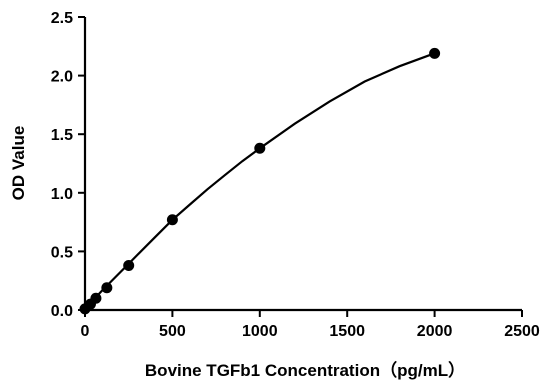 The height and width of the screenshot is (385, 549). I want to click on y-axis: 0.0 0.5 1.0 1.5 2.0 2.5, so click(69, 165).